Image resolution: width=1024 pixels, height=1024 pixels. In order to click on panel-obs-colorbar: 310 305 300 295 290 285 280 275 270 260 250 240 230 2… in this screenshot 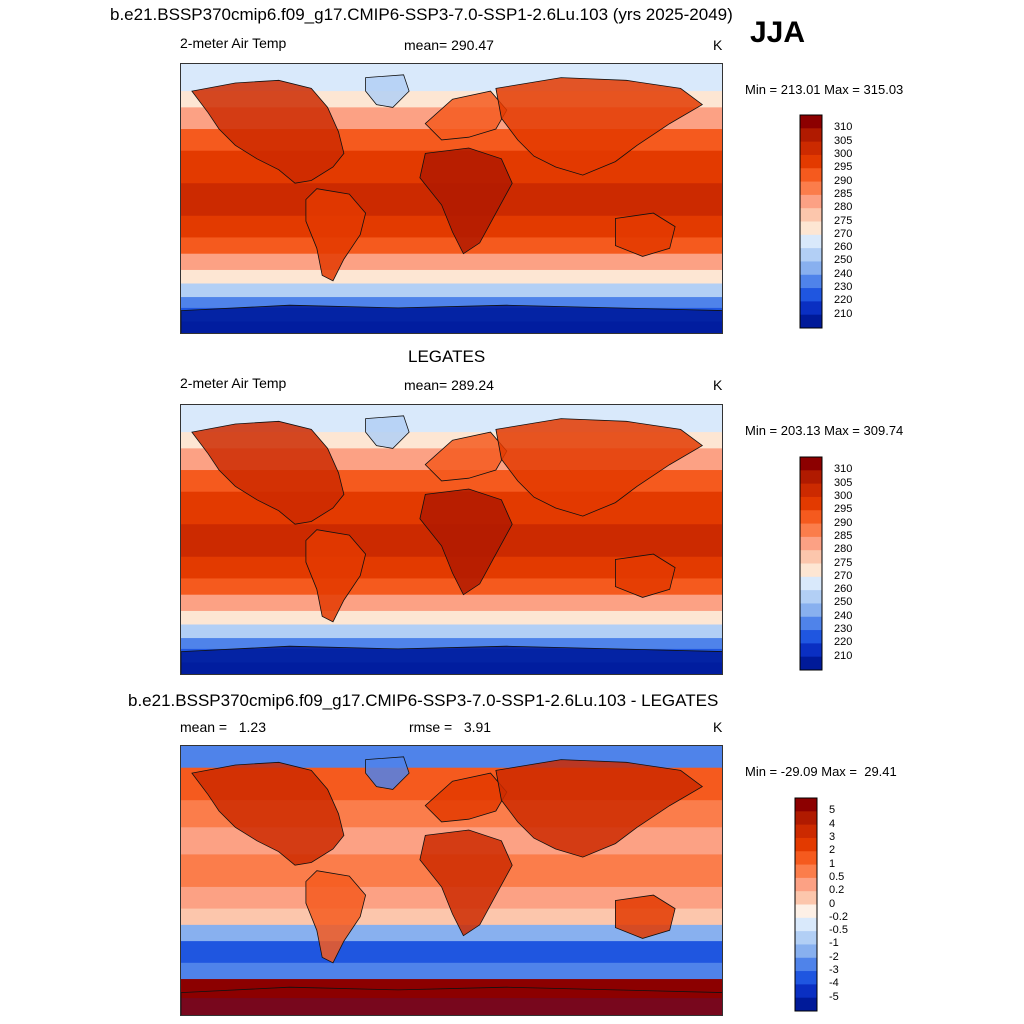, I will do `click(825, 563)`.